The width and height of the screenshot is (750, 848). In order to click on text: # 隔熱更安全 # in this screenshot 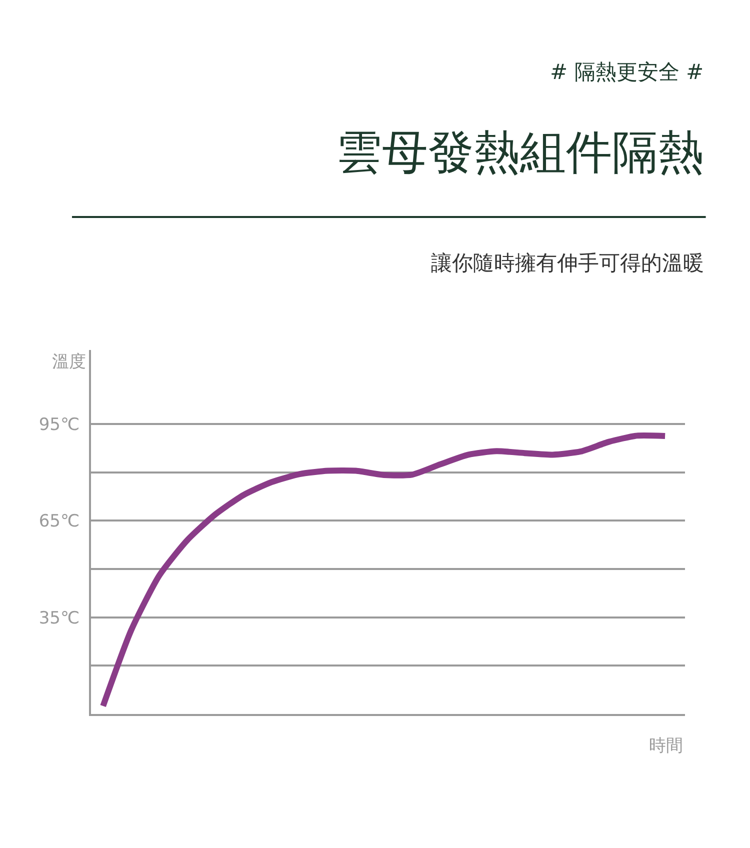, I will do `click(627, 72)`.